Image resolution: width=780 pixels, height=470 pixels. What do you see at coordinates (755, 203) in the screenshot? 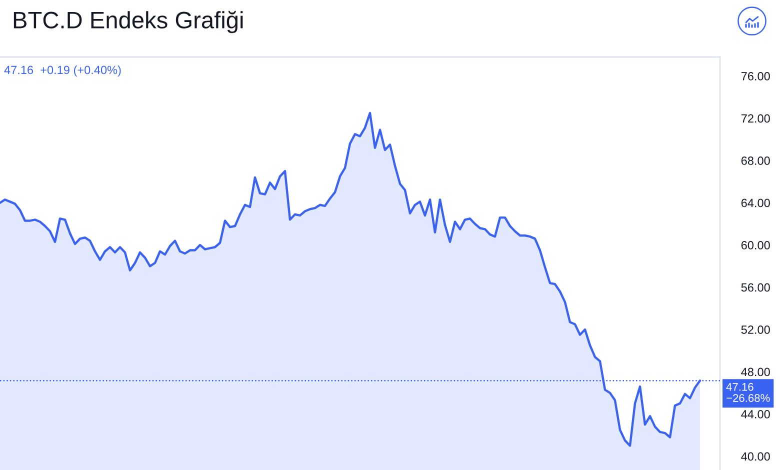
I see `y-tick-label: 64.00` at bounding box center [755, 203].